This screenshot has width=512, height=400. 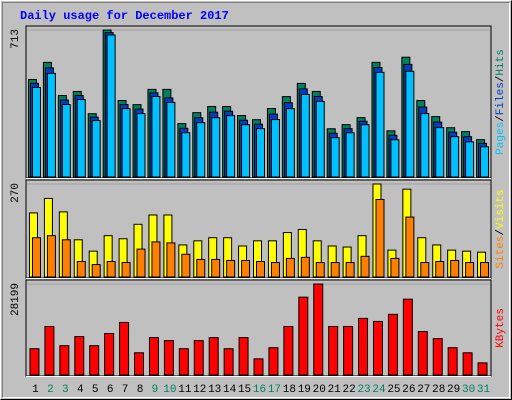 I want to click on legend-entry: Pages, so click(x=501, y=138).